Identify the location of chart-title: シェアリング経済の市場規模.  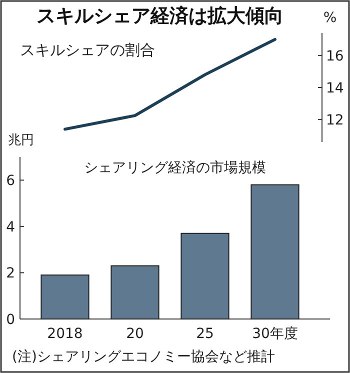
(175, 168).